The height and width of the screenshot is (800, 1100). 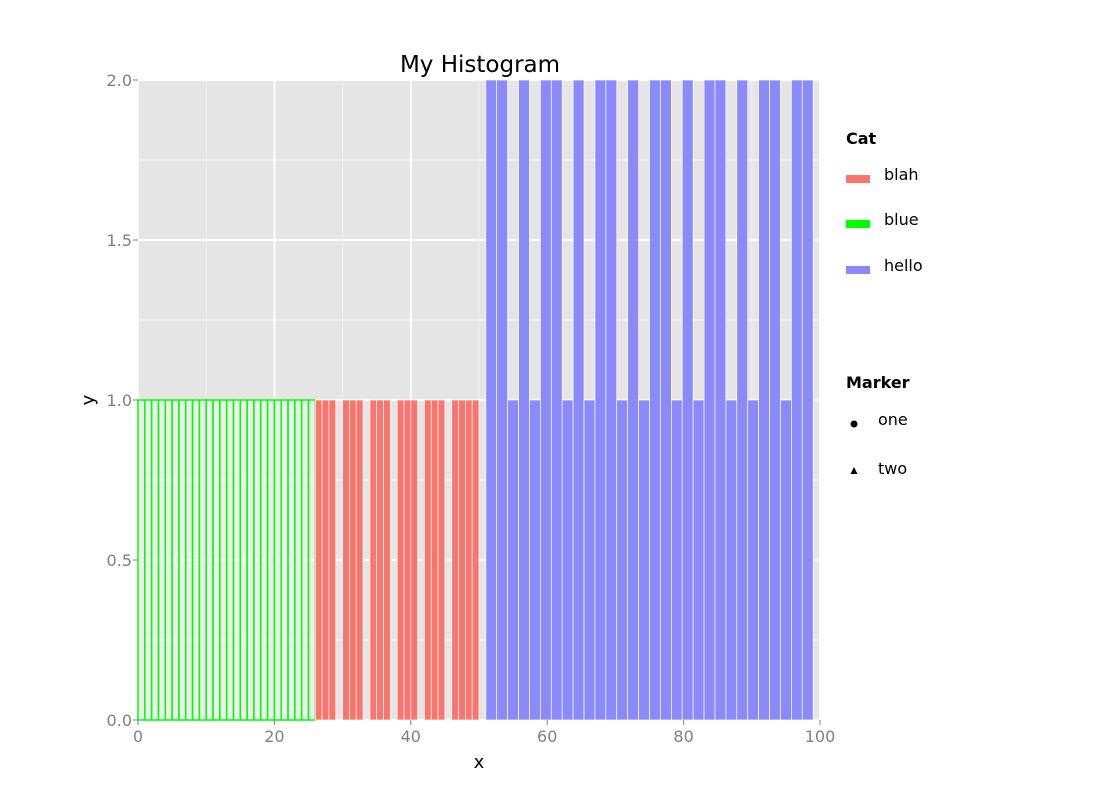 I want to click on y-axis-label: y, so click(x=88, y=399).